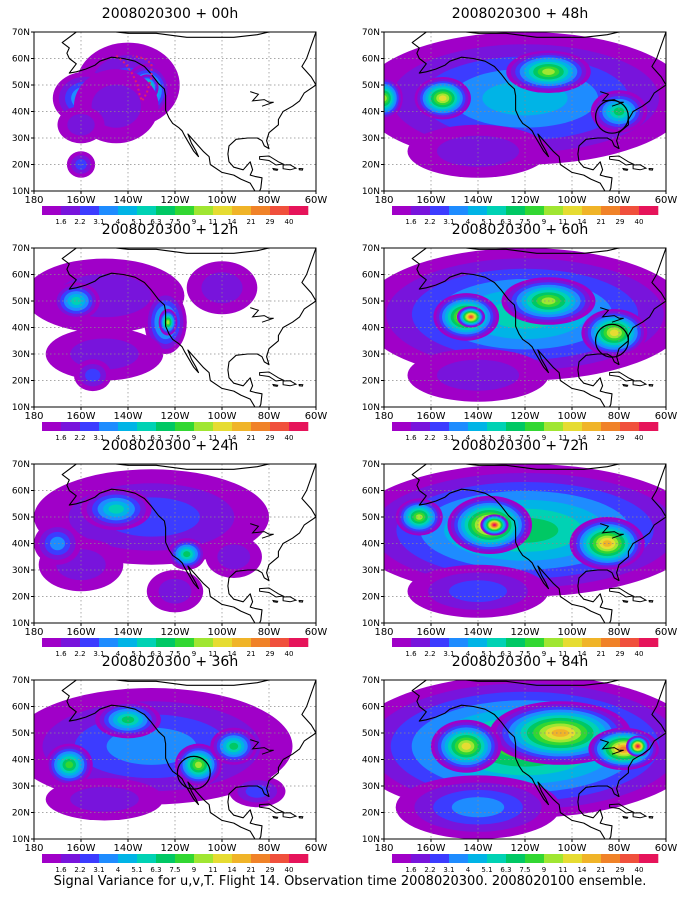 This screenshot has width=700, height=900. Describe the element at coordinates (222, 632) in the screenshot. I see `x-tick-label: 100W` at that location.